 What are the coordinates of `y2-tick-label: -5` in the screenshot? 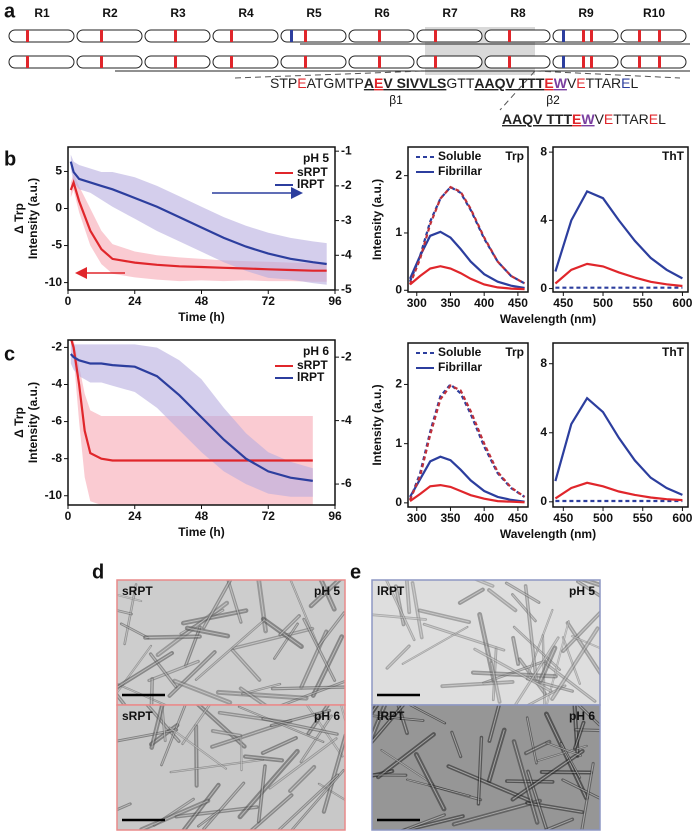 It's located at (346, 289).